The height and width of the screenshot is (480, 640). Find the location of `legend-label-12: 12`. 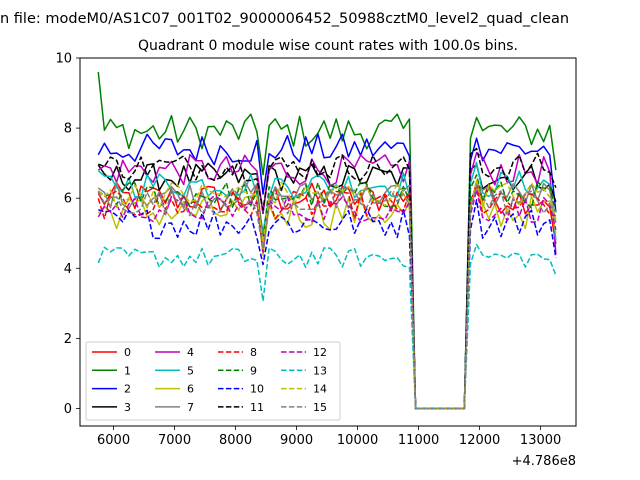

legend-label-12: 12 is located at coordinates (320, 352).